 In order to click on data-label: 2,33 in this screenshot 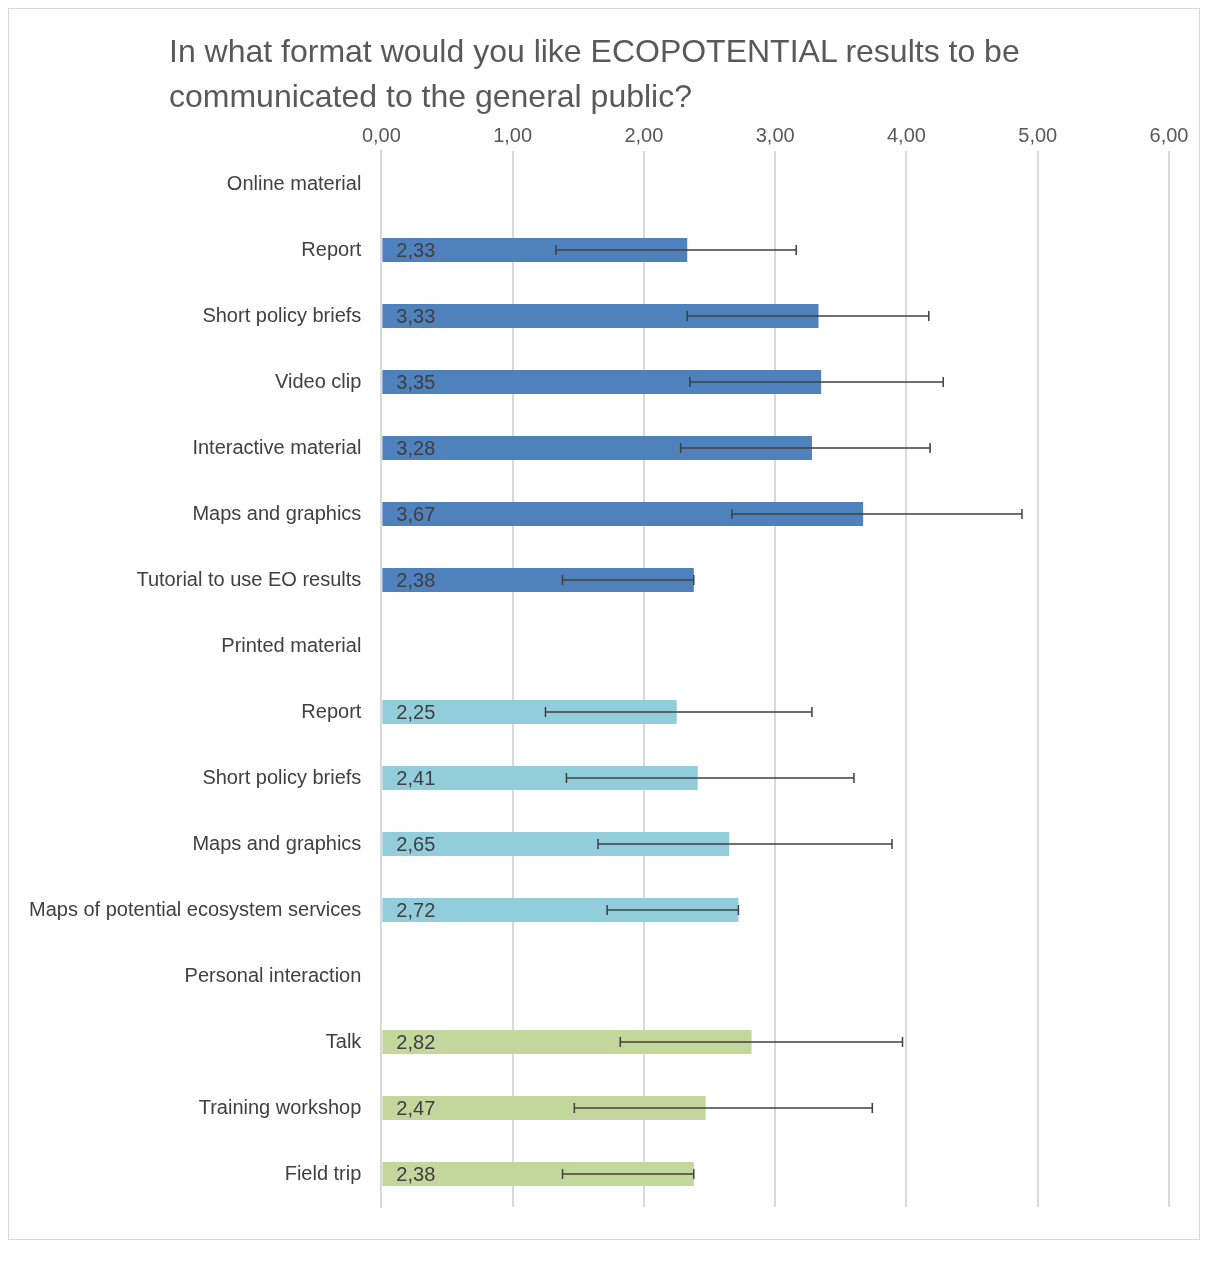, I will do `click(416, 249)`.